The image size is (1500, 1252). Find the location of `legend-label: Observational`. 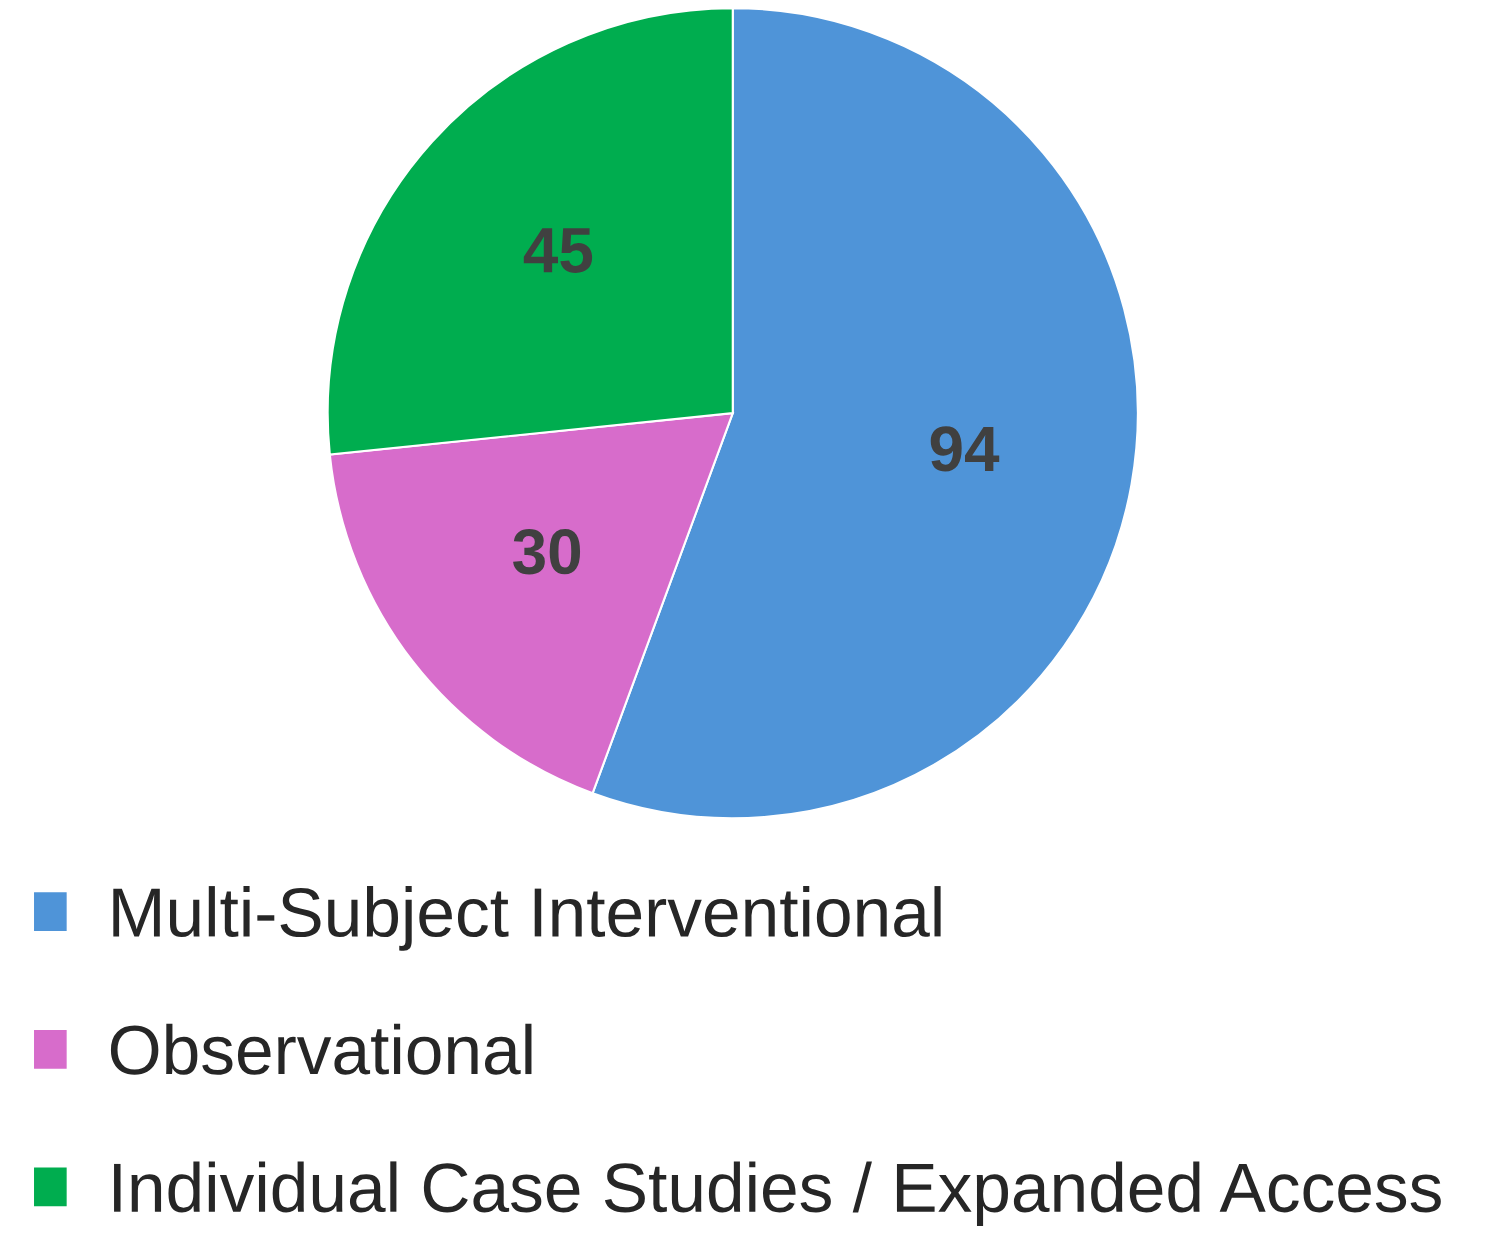

legend-label: Observational is located at coordinates (321, 1049).